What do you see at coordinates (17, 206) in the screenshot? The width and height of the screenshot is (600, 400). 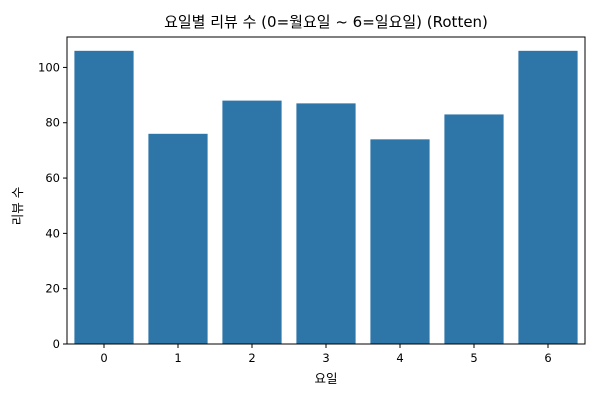 I see `y-axis-label: 리뷰 수` at bounding box center [17, 206].